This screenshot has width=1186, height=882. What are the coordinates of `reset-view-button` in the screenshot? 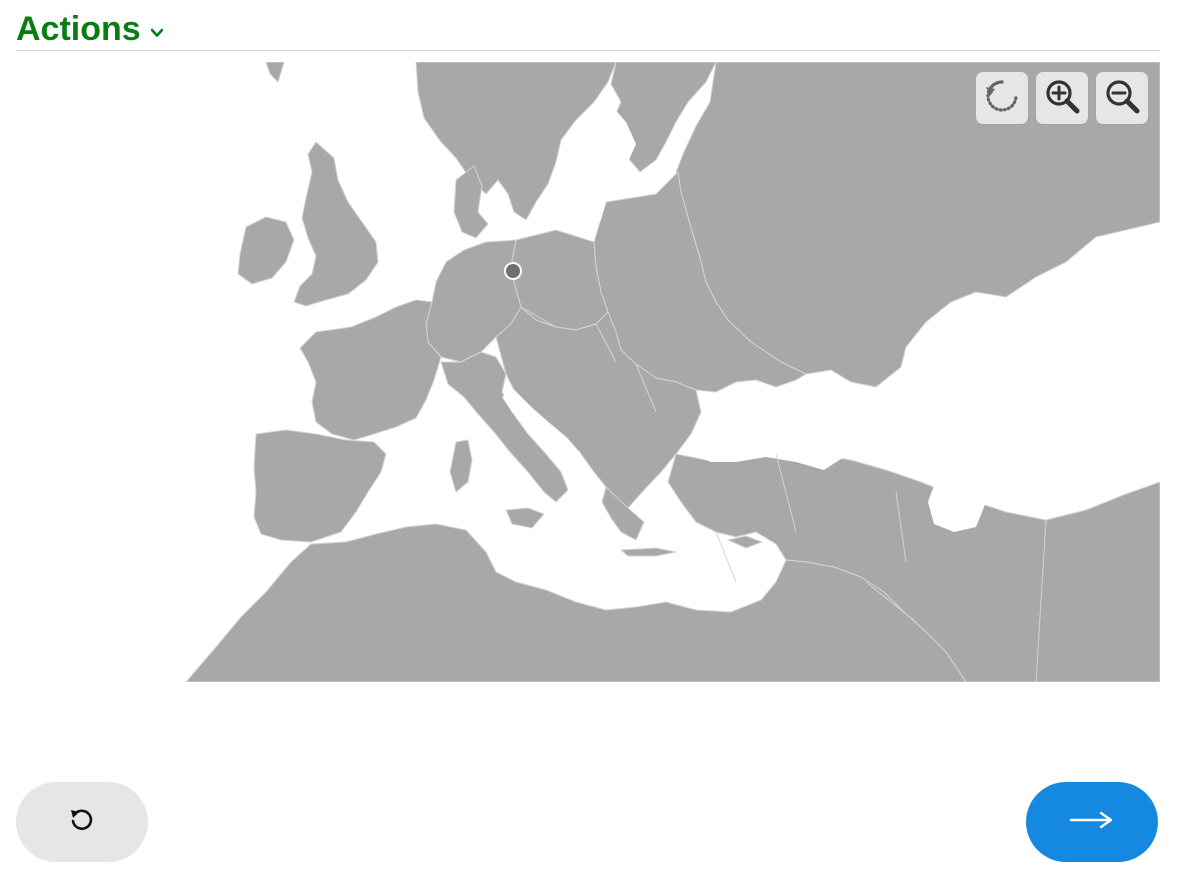 It's located at (1002, 98).